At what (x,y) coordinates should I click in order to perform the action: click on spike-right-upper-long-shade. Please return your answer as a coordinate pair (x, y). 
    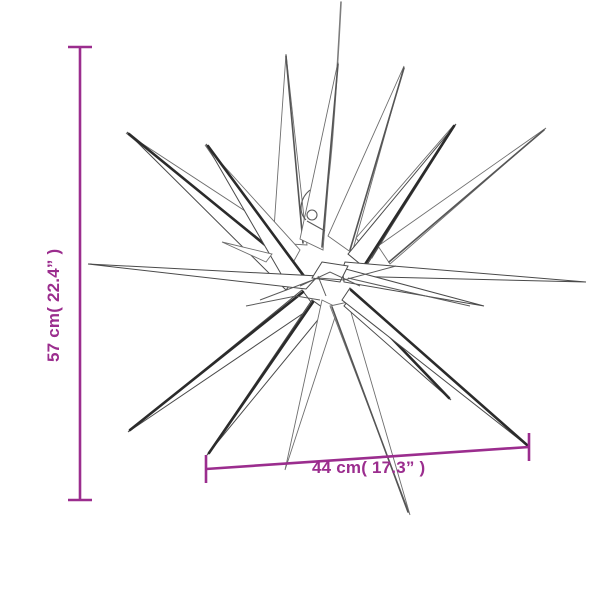
    Looking at the image, I should click on (466, 196).